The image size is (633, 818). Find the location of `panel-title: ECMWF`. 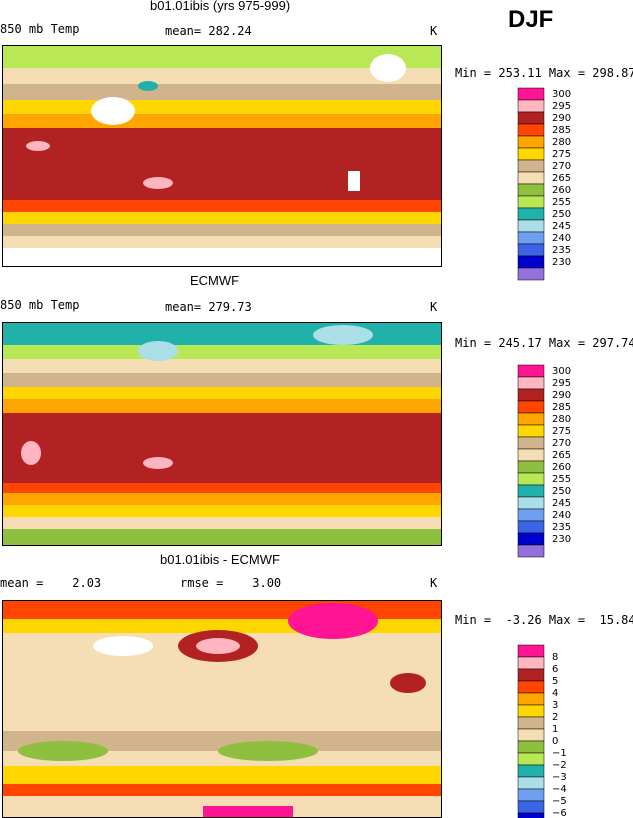

panel-title: ECMWF is located at coordinates (215, 280).